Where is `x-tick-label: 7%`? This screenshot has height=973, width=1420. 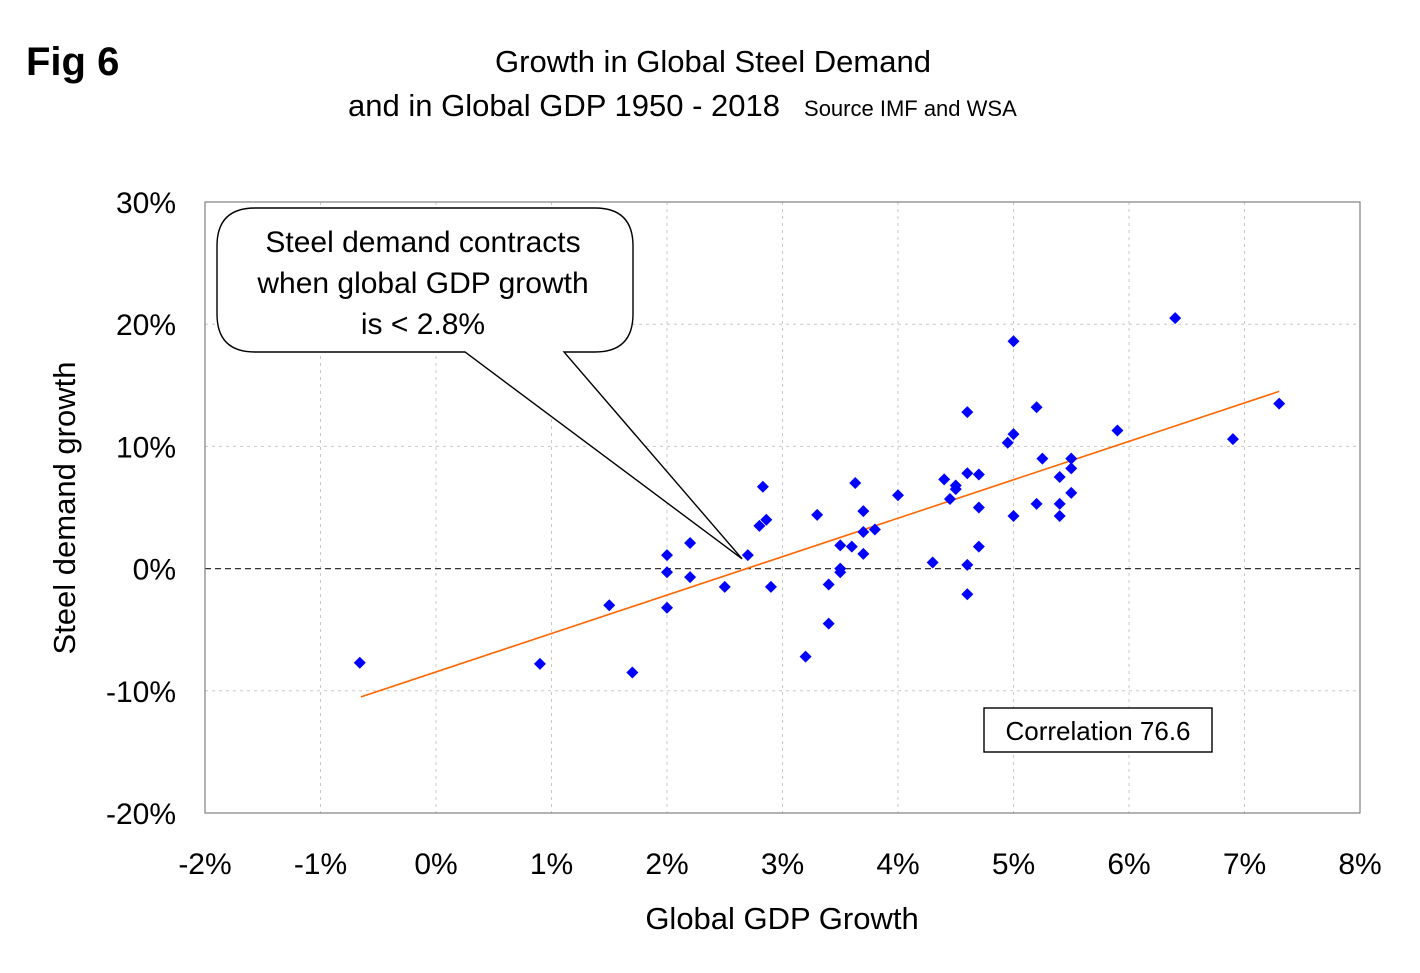
x-tick-label: 7% is located at coordinates (1244, 864).